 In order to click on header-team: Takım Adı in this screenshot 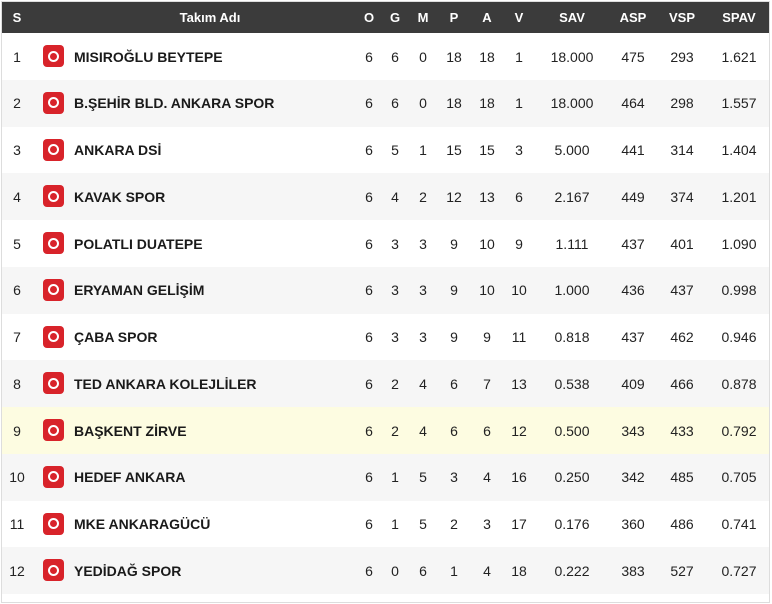, I will do `click(210, 17)`.